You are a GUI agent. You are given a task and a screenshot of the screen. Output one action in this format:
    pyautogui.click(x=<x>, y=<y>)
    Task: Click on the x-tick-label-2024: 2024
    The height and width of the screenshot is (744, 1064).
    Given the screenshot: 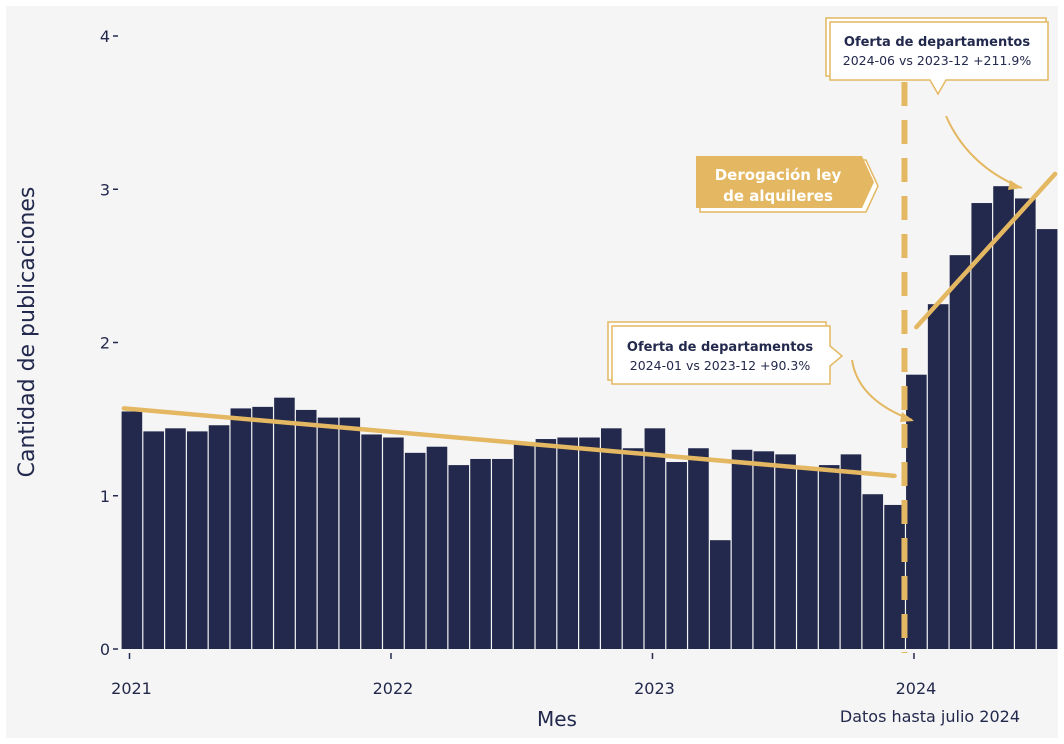 What is the action you would take?
    pyautogui.click(x=916, y=688)
    